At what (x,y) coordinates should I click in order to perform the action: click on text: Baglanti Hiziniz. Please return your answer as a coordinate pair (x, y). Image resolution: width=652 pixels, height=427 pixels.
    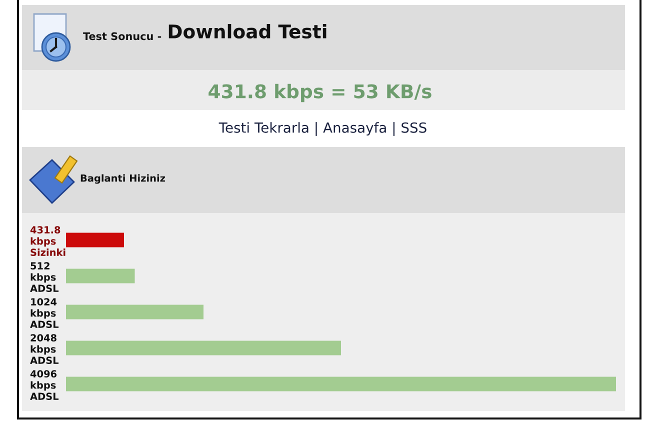
    Looking at the image, I should click on (123, 179).